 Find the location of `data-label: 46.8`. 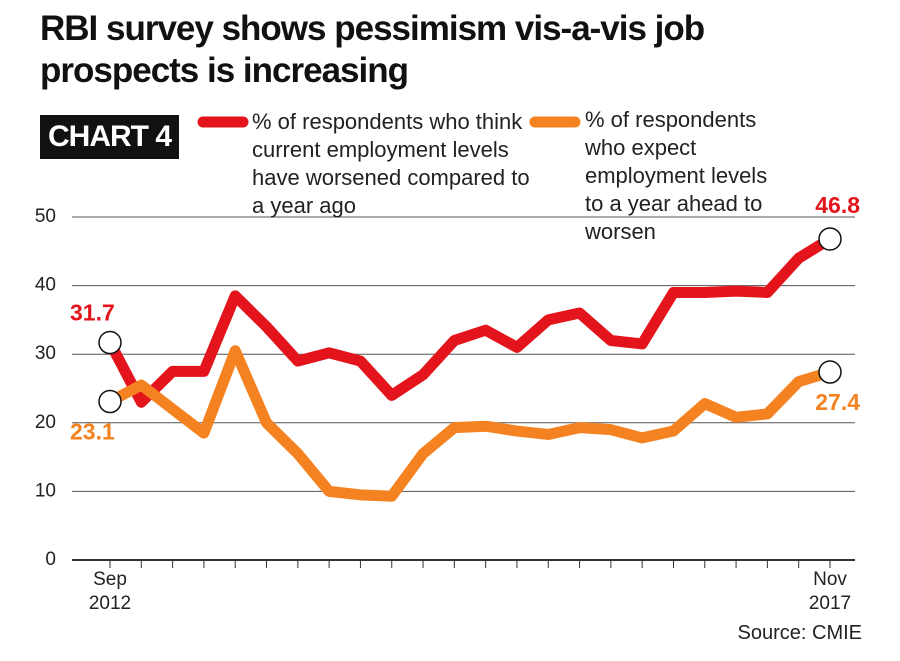

data-label: 46.8 is located at coordinates (837, 205).